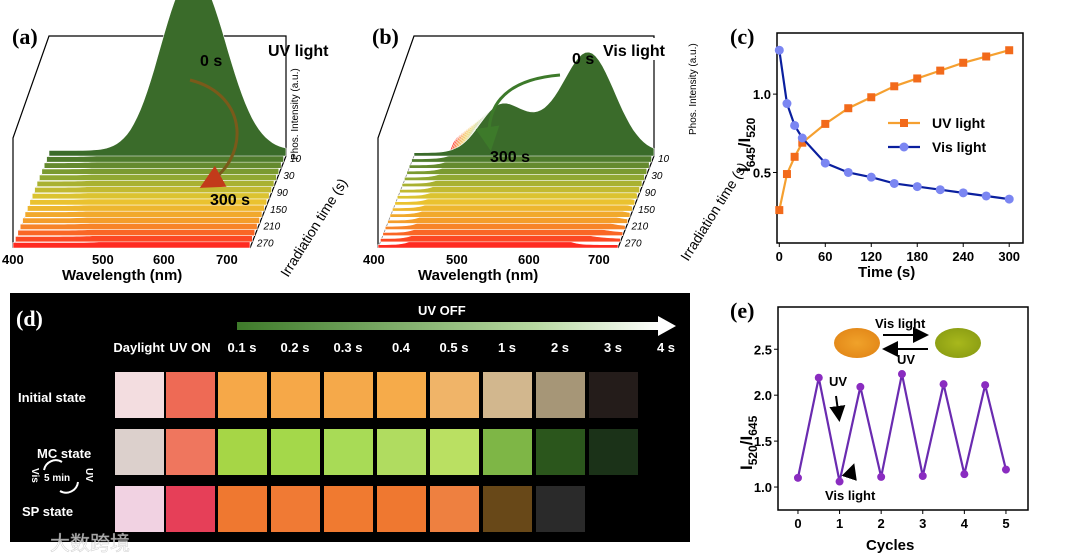  Describe the element at coordinates (25, 36) in the screenshot. I see `panel-label-a: (a)` at that location.